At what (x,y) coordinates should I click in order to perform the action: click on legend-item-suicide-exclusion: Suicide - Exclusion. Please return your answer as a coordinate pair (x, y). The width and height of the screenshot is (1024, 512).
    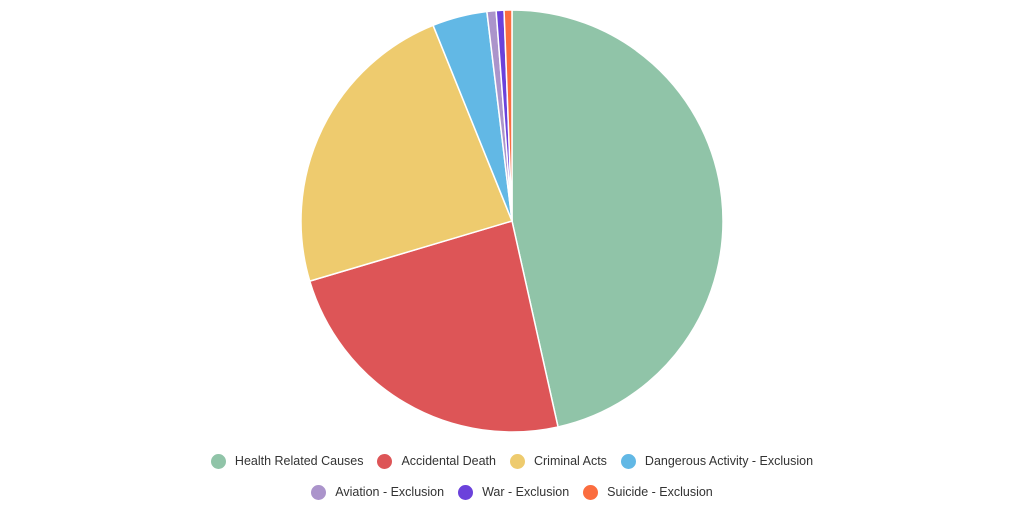
    Looking at the image, I should click on (648, 492).